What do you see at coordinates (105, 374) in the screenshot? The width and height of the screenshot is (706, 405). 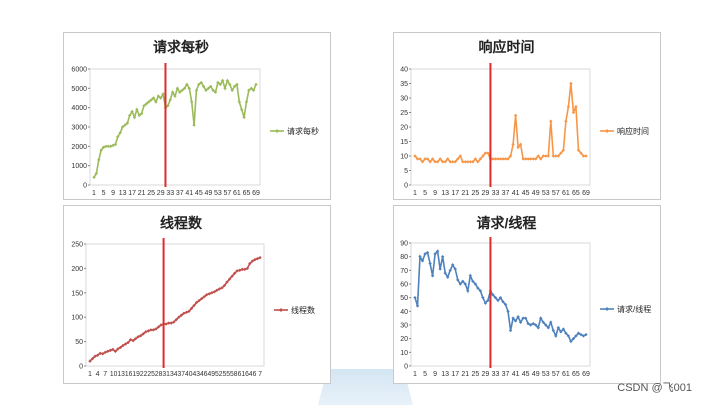 I see `x-tick-label: 7` at bounding box center [105, 374].